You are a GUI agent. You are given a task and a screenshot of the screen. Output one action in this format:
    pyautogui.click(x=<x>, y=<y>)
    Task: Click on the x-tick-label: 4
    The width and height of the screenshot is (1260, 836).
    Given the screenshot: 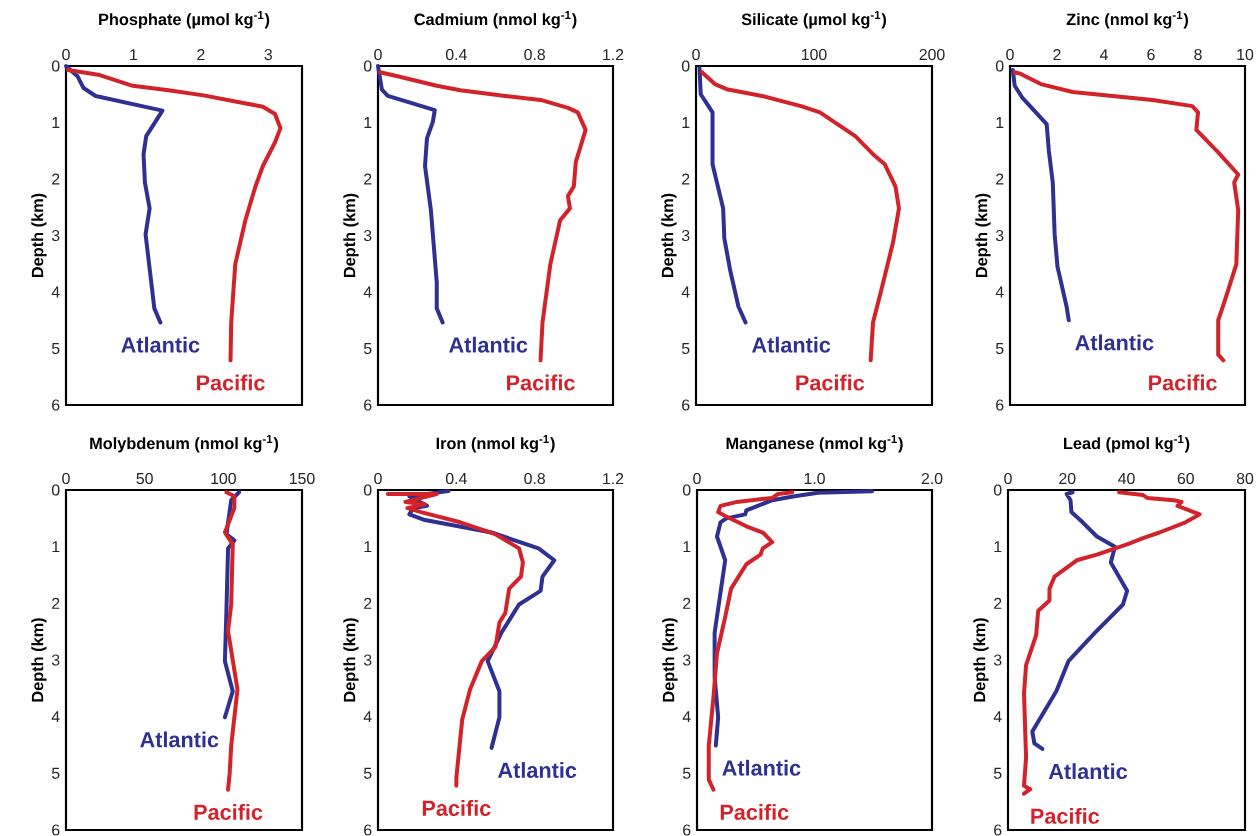 What is the action you would take?
    pyautogui.click(x=1103, y=55)
    